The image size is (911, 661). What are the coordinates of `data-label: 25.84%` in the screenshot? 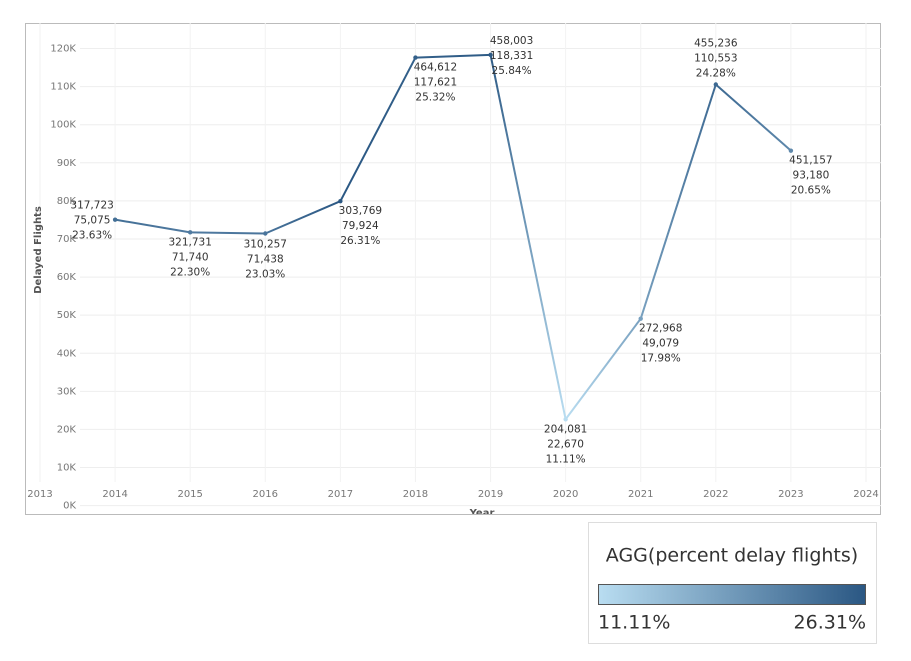 It's located at (512, 71).